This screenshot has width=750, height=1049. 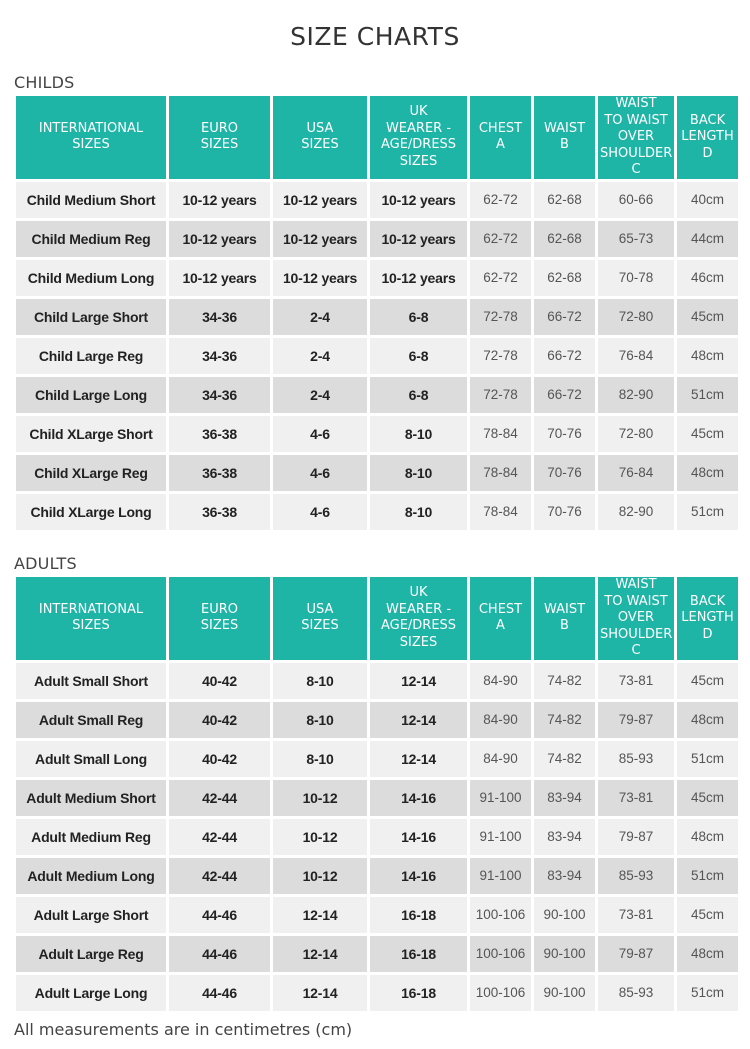 What do you see at coordinates (91, 433) in the screenshot?
I see `cell-international-size: Child XLarge Short` at bounding box center [91, 433].